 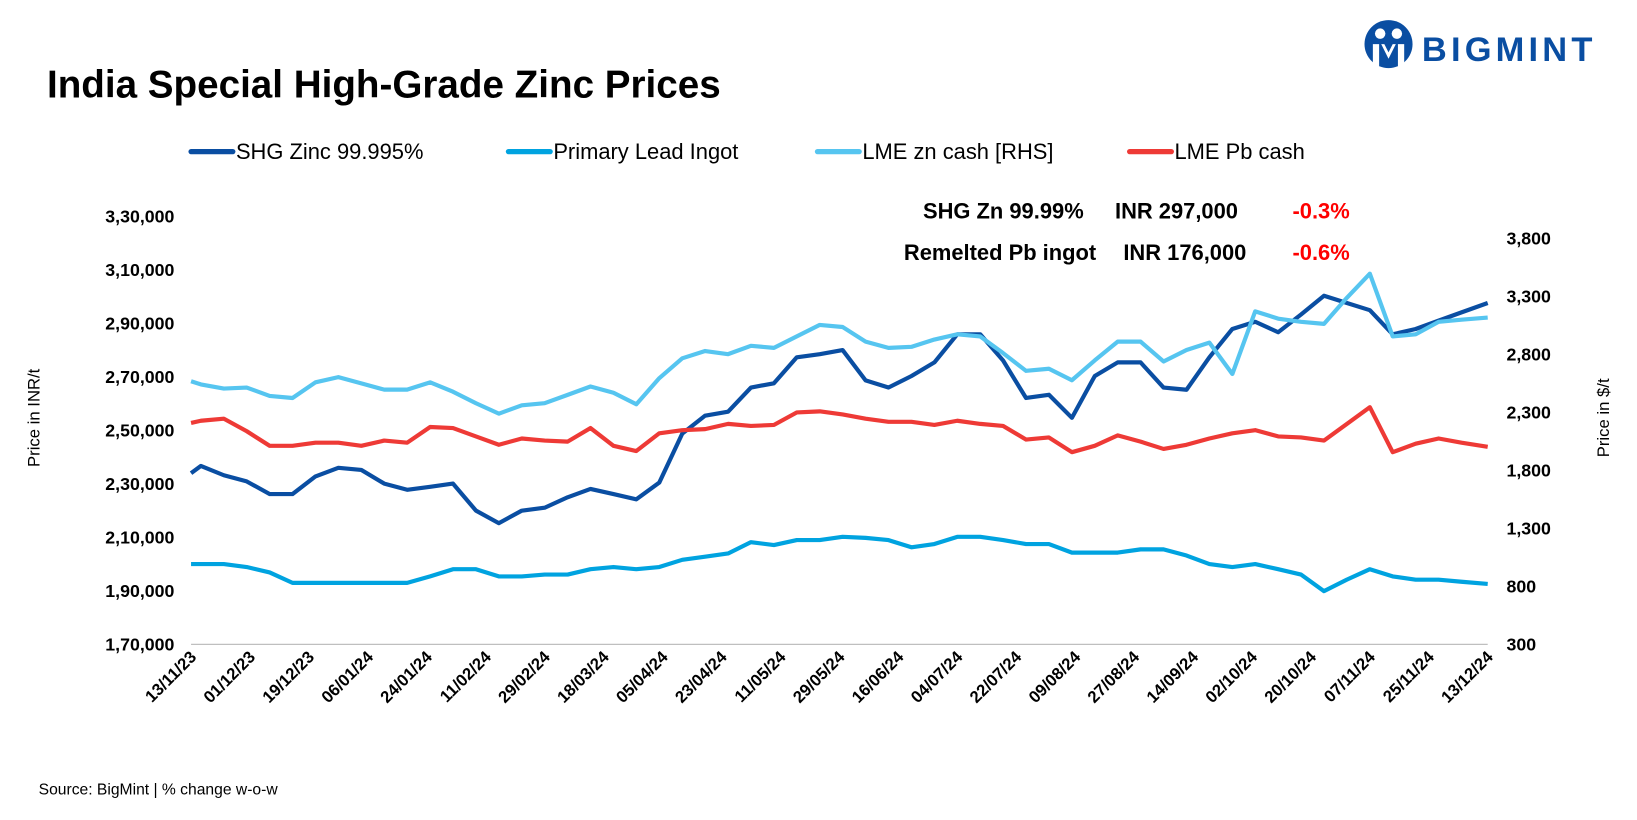 What do you see at coordinates (1528, 238) in the screenshot?
I see `y-right-tick-label: 3,800` at bounding box center [1528, 238].